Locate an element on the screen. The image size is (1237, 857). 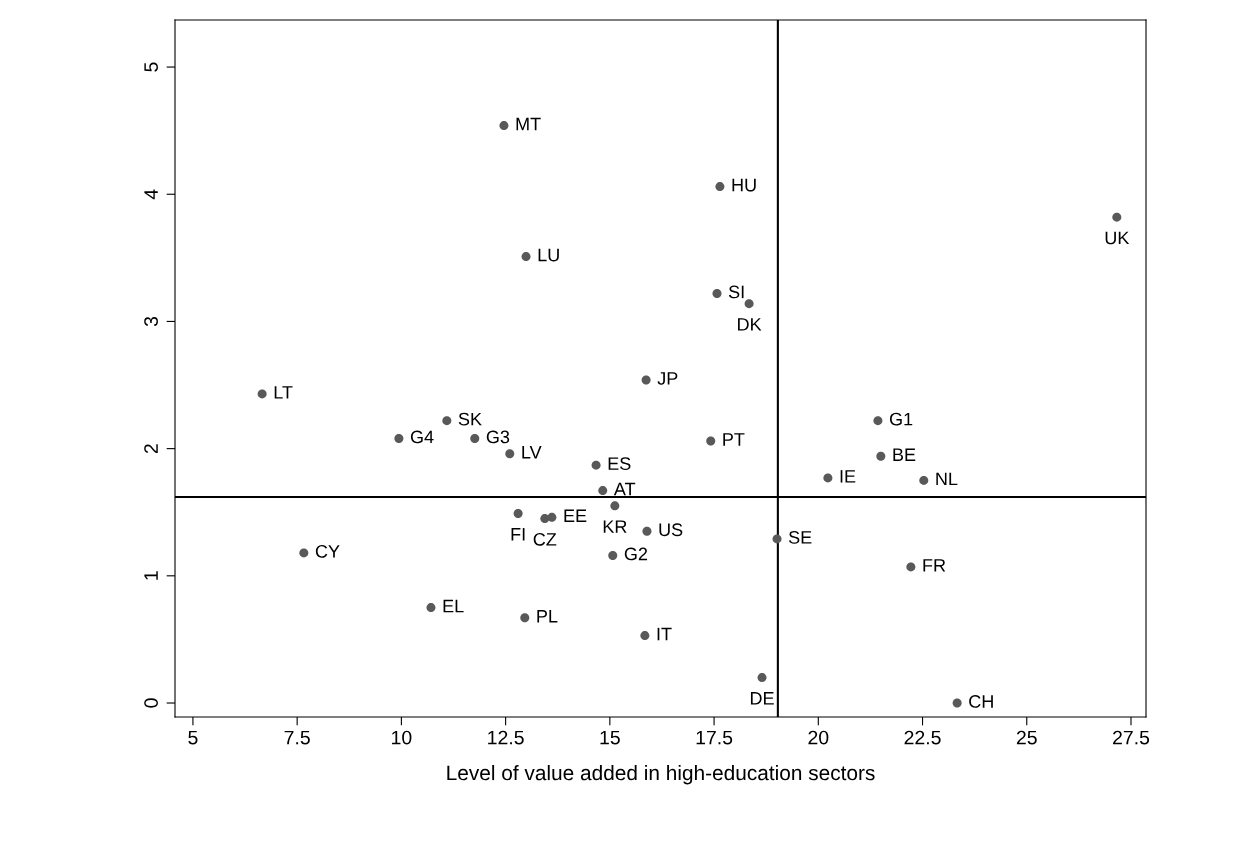
annotation: SK is located at coordinates (470, 419).